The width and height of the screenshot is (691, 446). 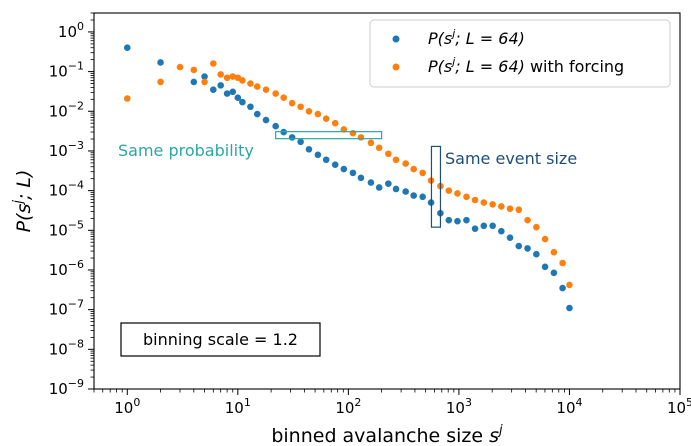 What do you see at coordinates (76, 185) in the screenshot?
I see `y-tick-exponent: −4` at bounding box center [76, 185].